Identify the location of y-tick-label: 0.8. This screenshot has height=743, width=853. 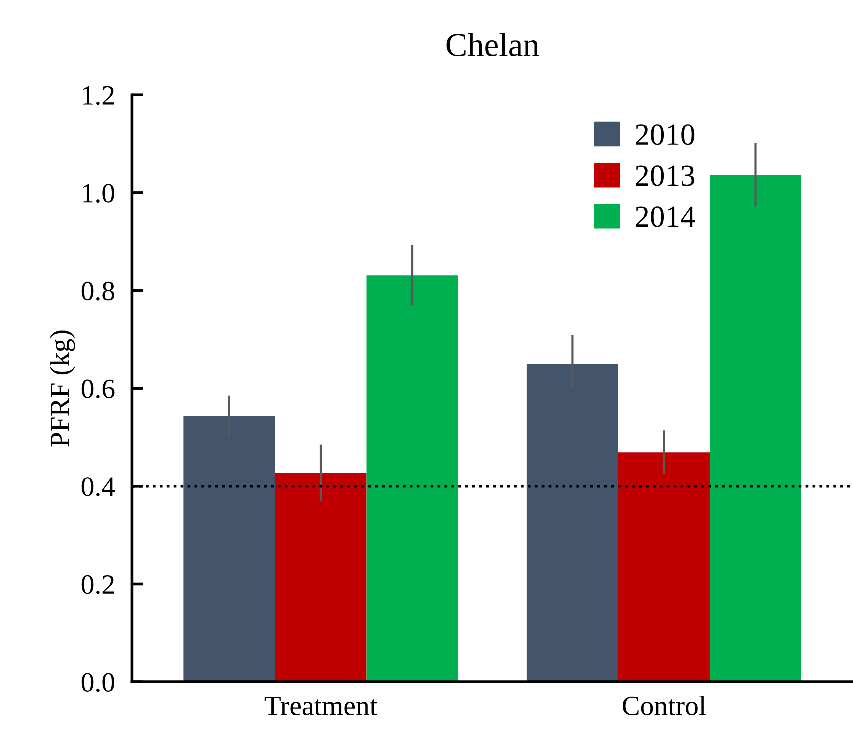
(98, 291).